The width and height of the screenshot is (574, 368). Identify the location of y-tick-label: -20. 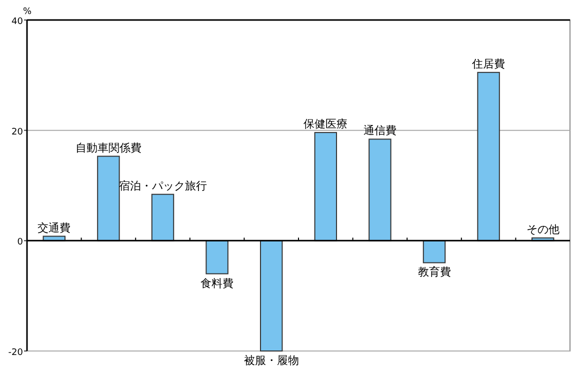
(16, 353).